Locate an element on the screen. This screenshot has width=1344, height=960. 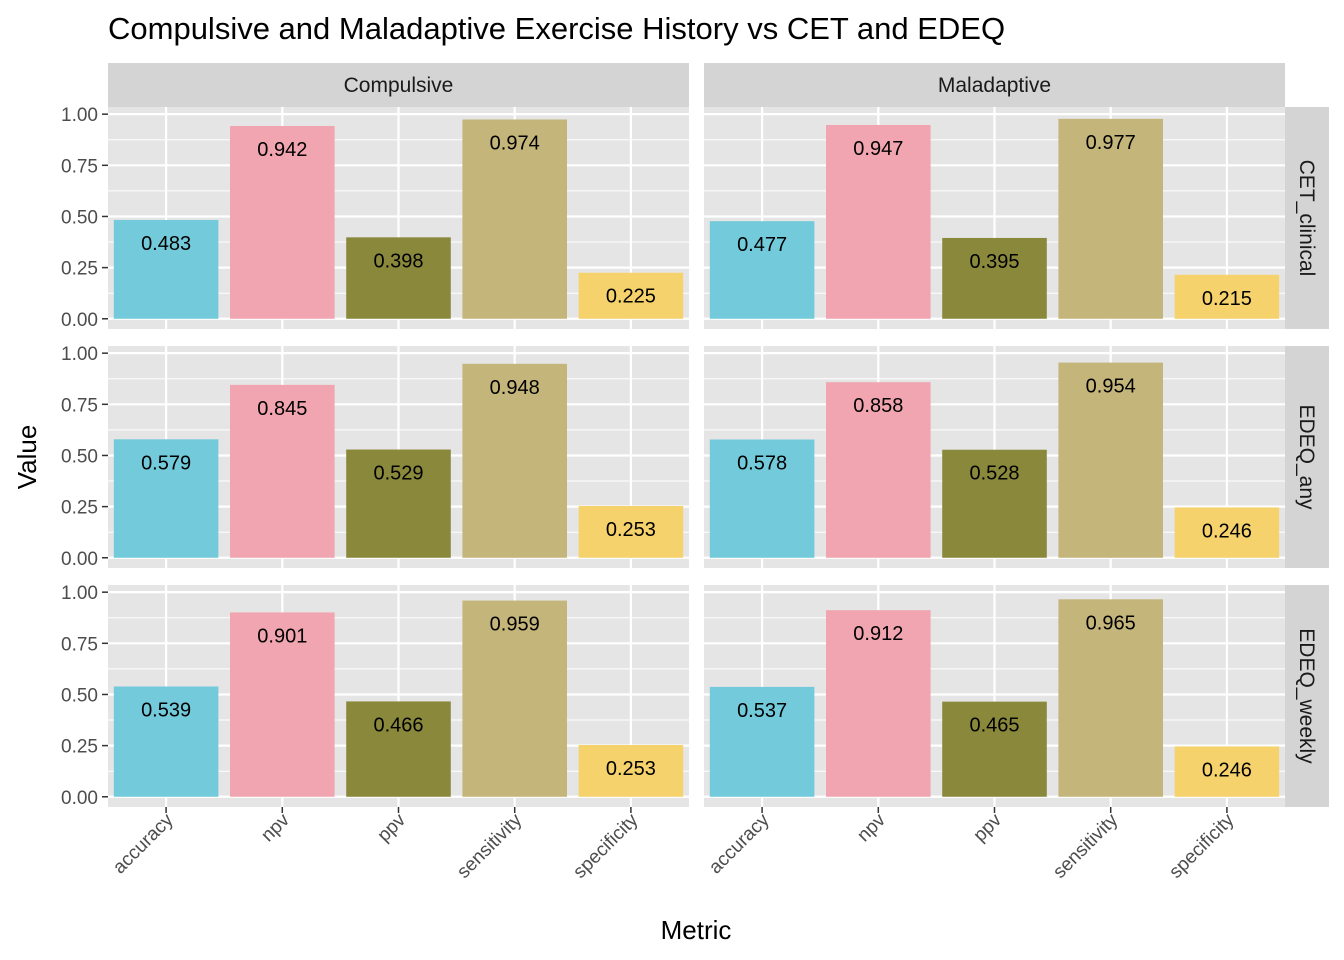
data-label: 0.395 is located at coordinates (994, 262).